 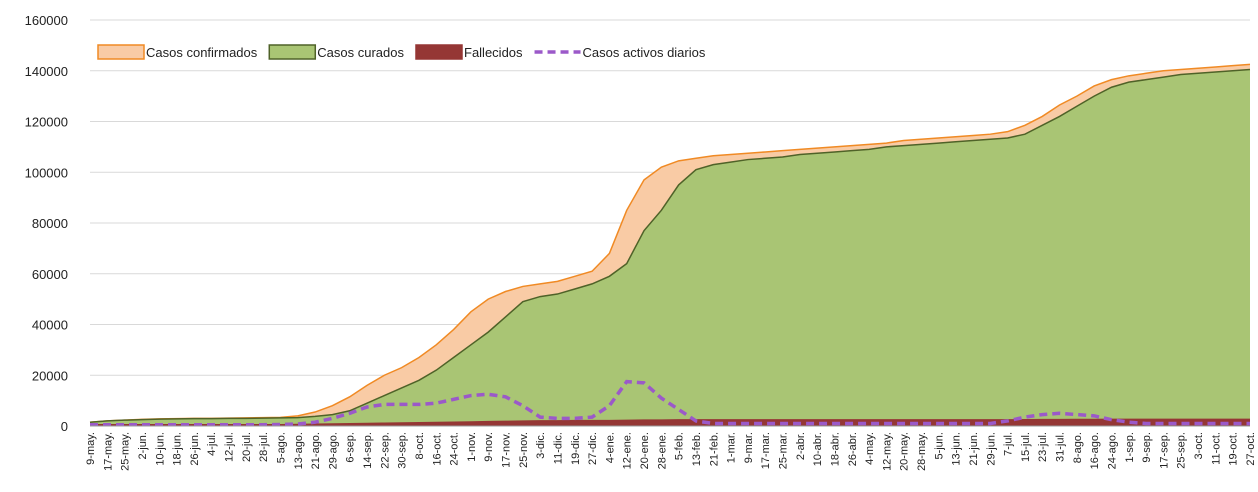 I want to click on legend-entry: Casos activos diarios, so click(x=620, y=52).